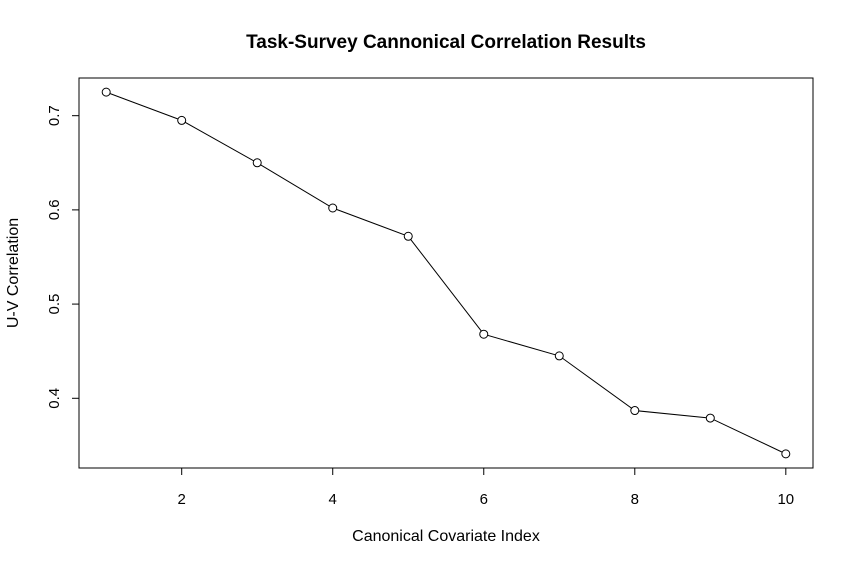  I want to click on x-tick-label: 10, so click(785, 499).